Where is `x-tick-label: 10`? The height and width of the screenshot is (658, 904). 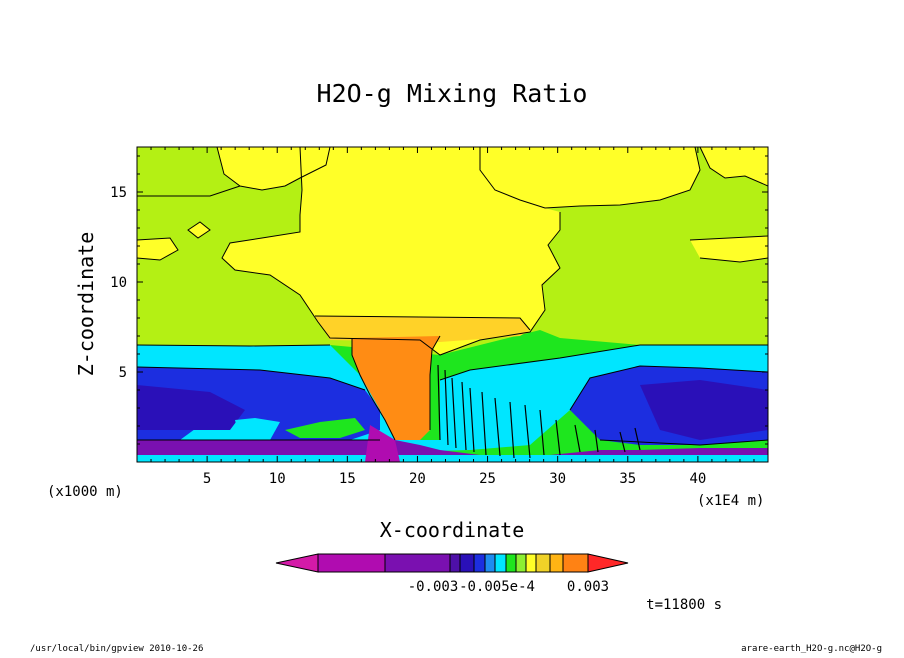
x-tick-label: 10 is located at coordinates (277, 479).